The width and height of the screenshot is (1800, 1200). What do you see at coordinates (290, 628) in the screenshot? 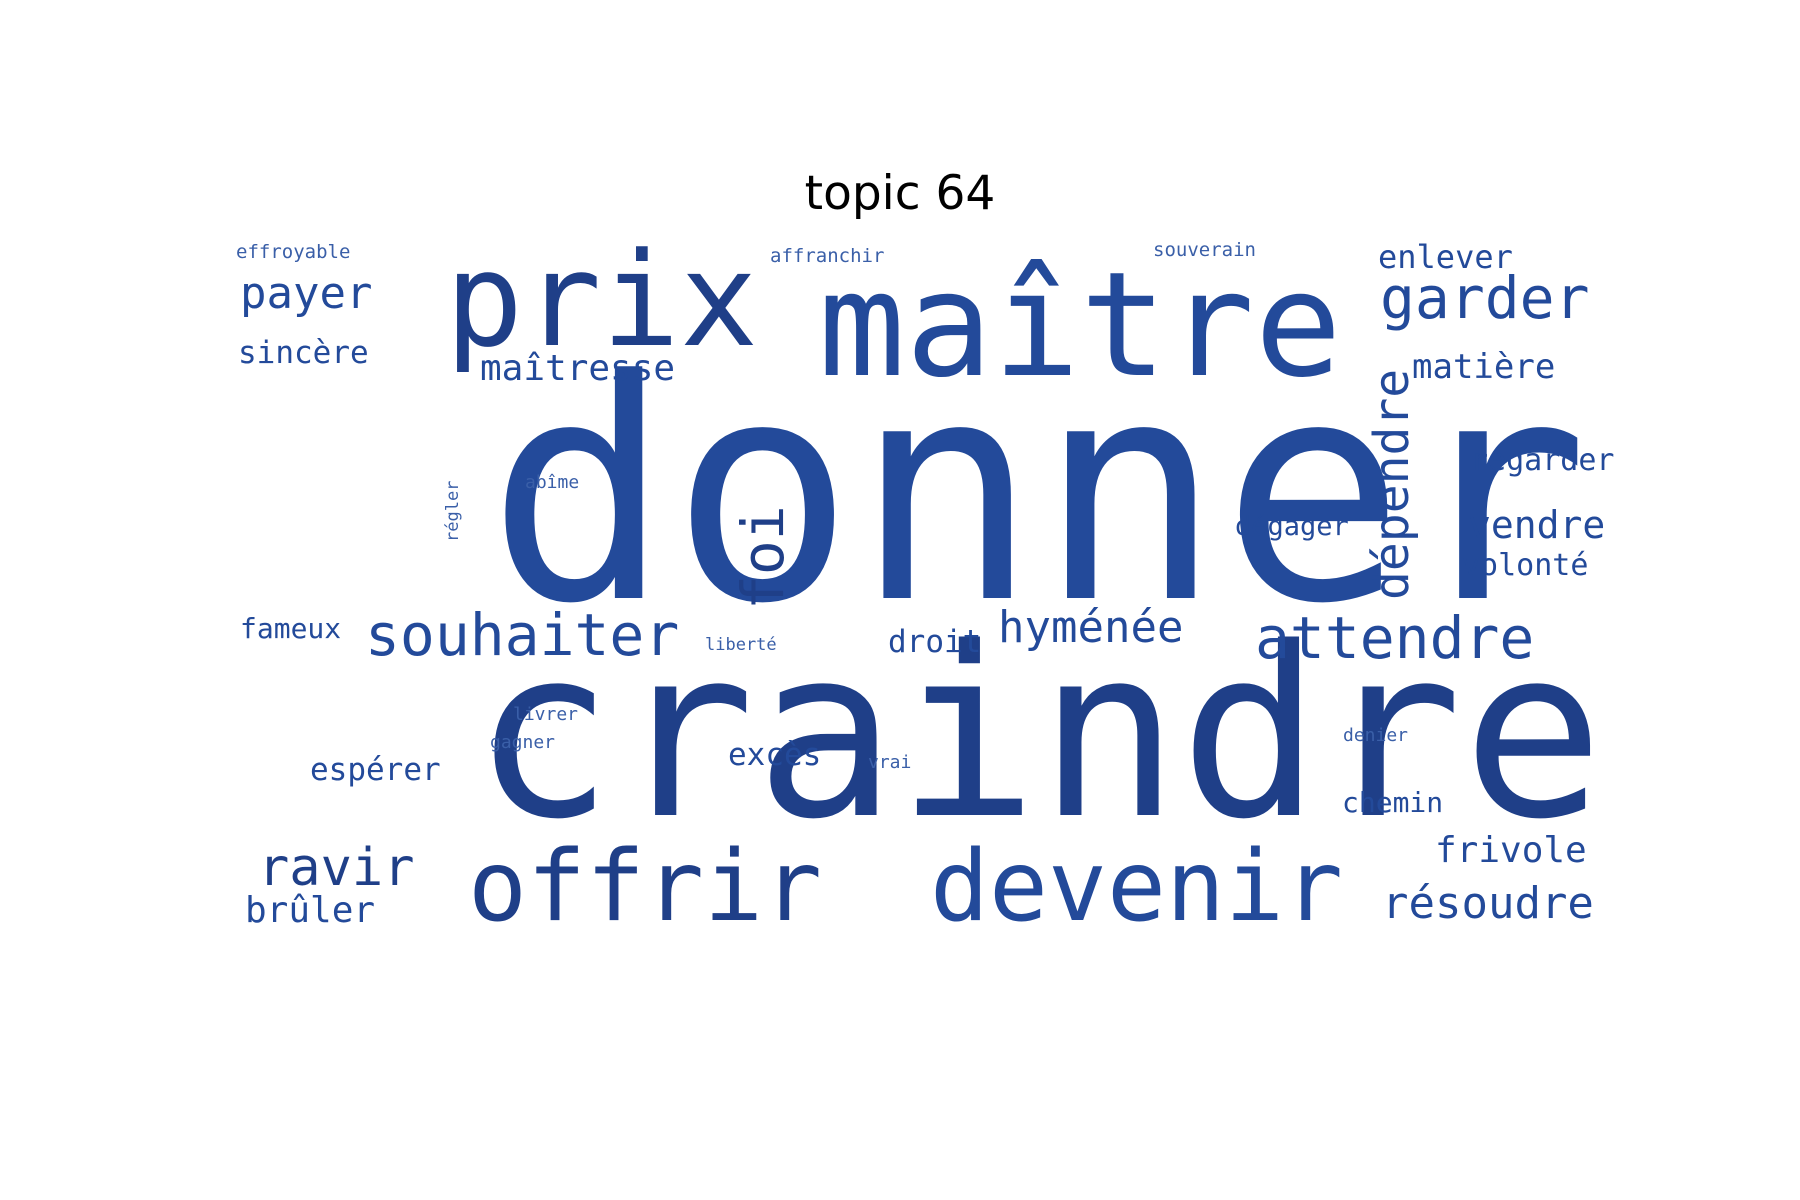
I see `cloud-word-fameux: fameux` at bounding box center [290, 628].